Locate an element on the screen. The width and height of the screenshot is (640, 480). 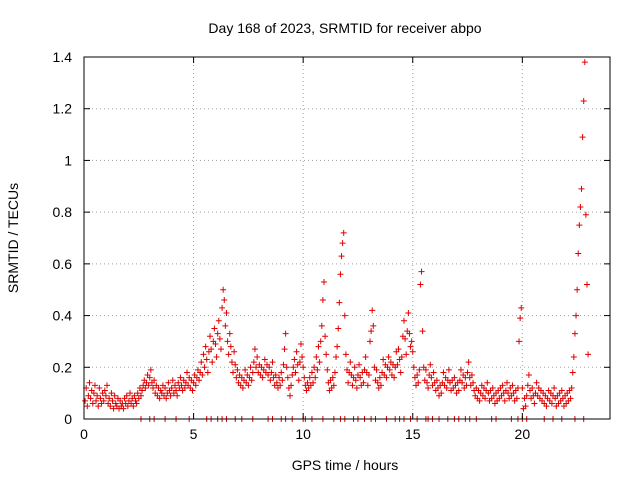
x-tick-label: 10 is located at coordinates (303, 434).